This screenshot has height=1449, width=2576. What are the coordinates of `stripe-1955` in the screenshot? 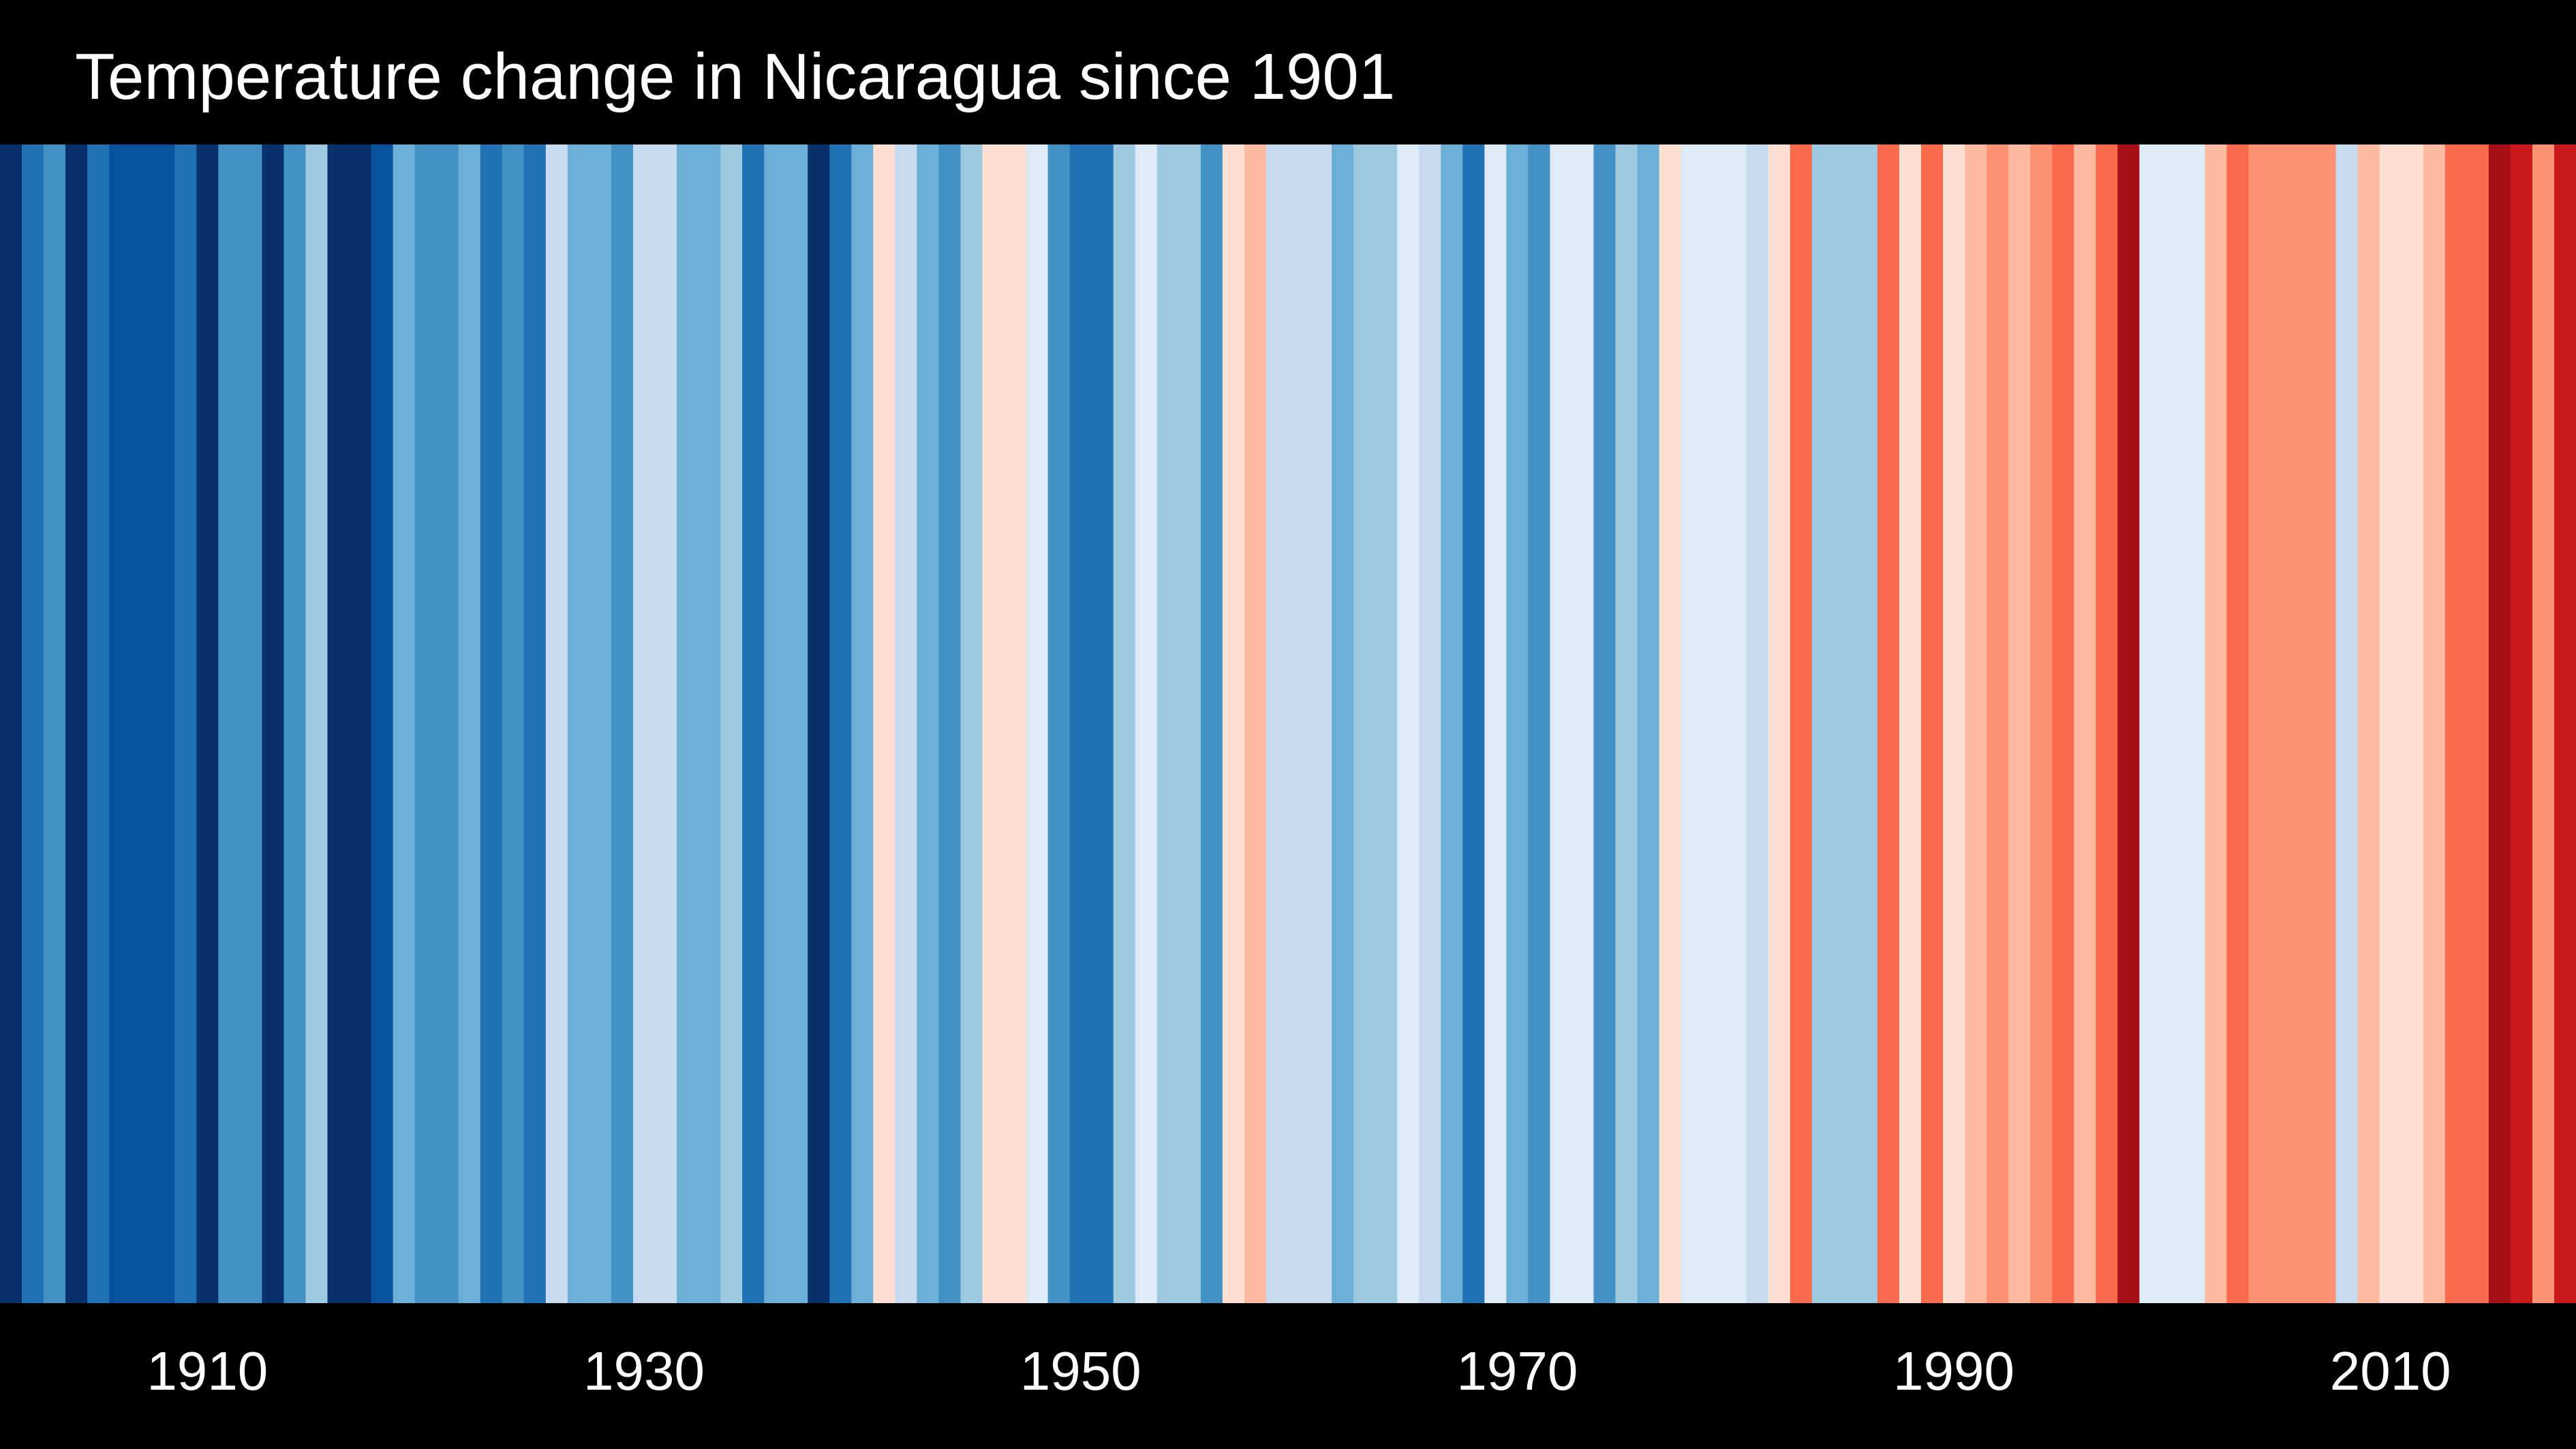 It's located at (1189, 723).